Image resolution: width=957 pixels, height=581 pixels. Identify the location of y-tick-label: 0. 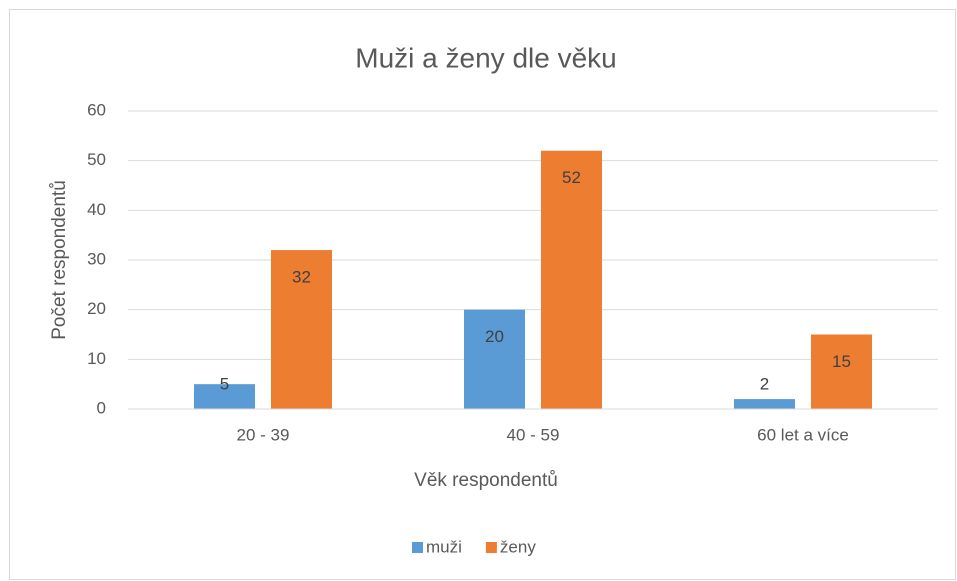
(101, 407).